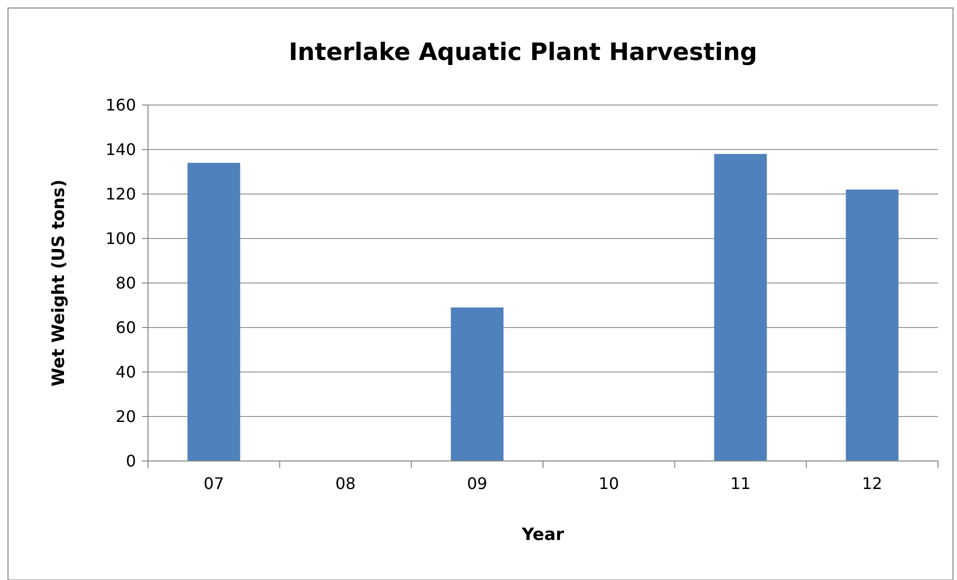 This screenshot has height=580, width=957. I want to click on y-axis-title: Wet Weight (US tons), so click(59, 283).